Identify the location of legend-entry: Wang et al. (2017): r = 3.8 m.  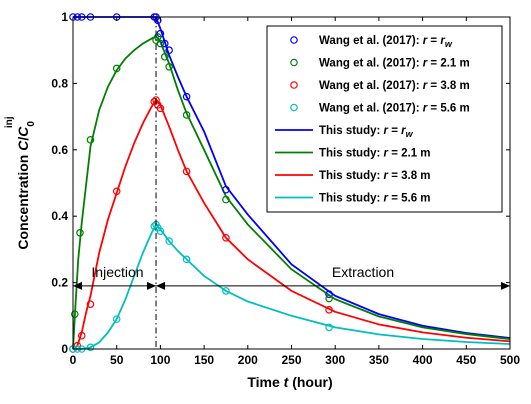
(394, 86).